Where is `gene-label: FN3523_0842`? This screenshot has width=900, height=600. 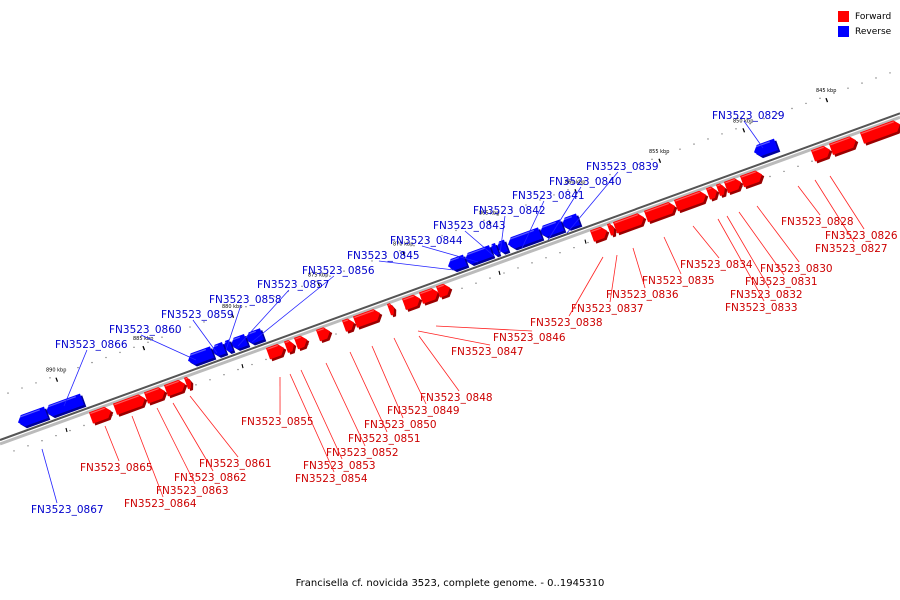 gene-label: FN3523_0842 is located at coordinates (509, 211).